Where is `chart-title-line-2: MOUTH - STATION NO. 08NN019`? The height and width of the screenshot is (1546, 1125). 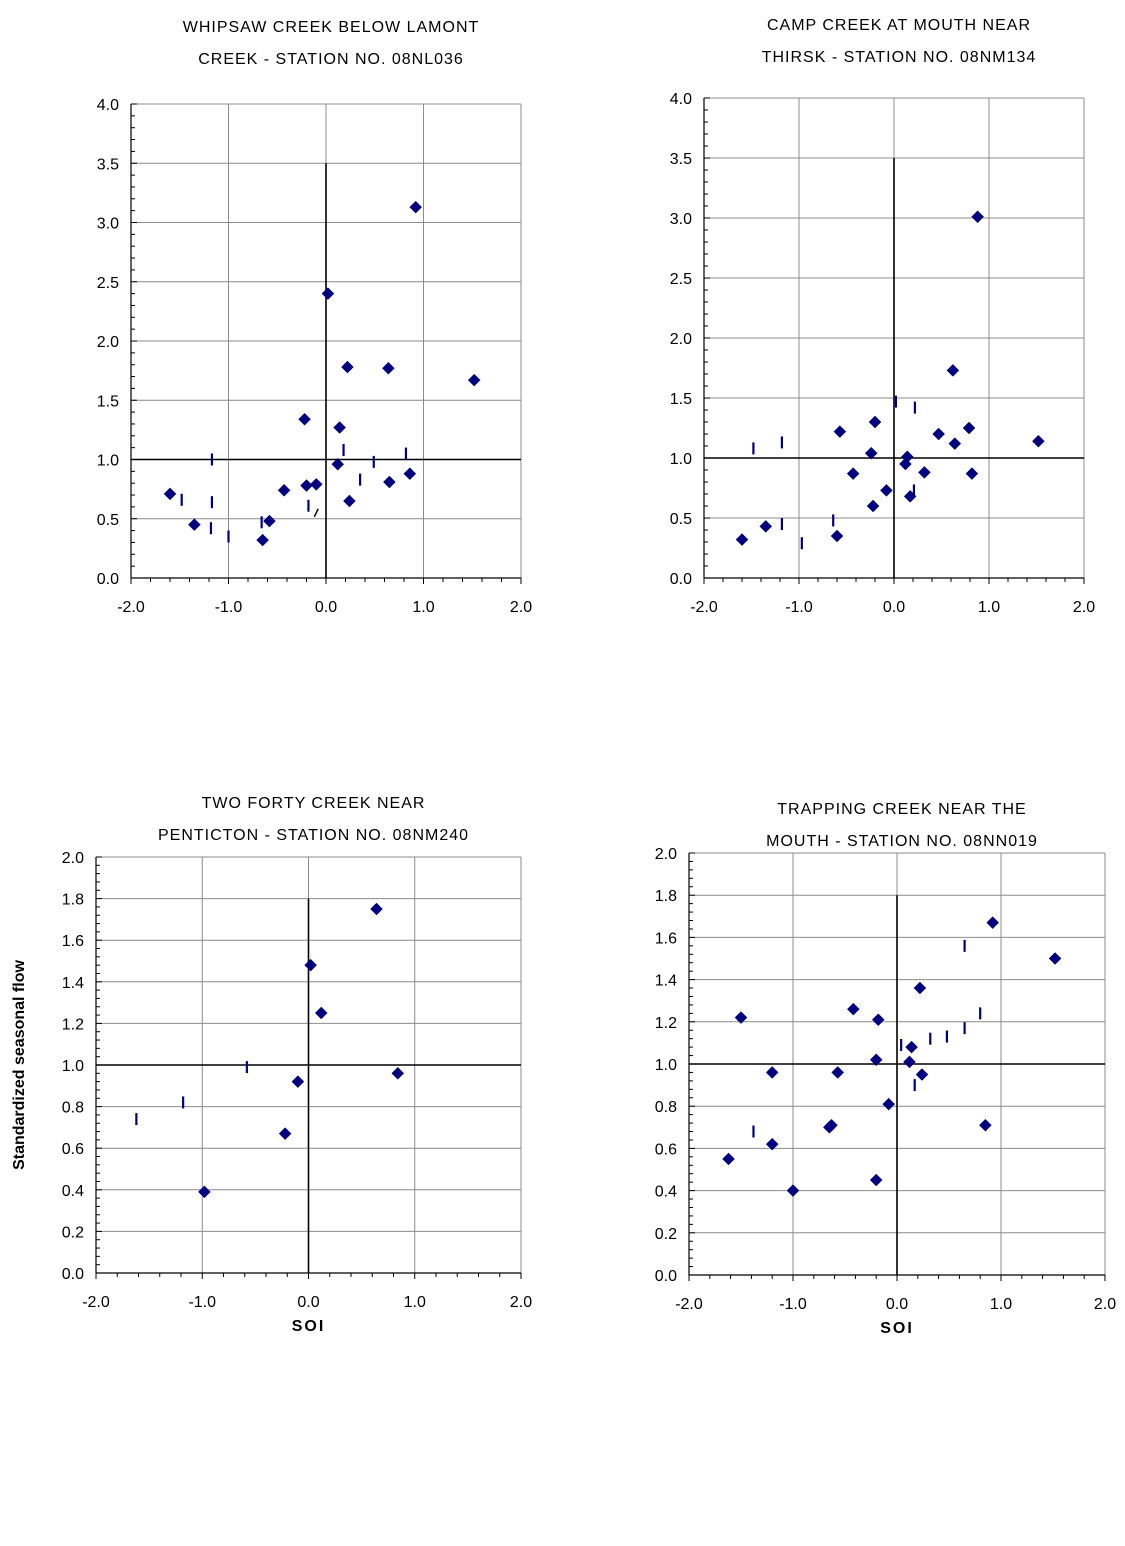 chart-title-line-2: MOUTH - STATION NO. 08NN019 is located at coordinates (902, 841).